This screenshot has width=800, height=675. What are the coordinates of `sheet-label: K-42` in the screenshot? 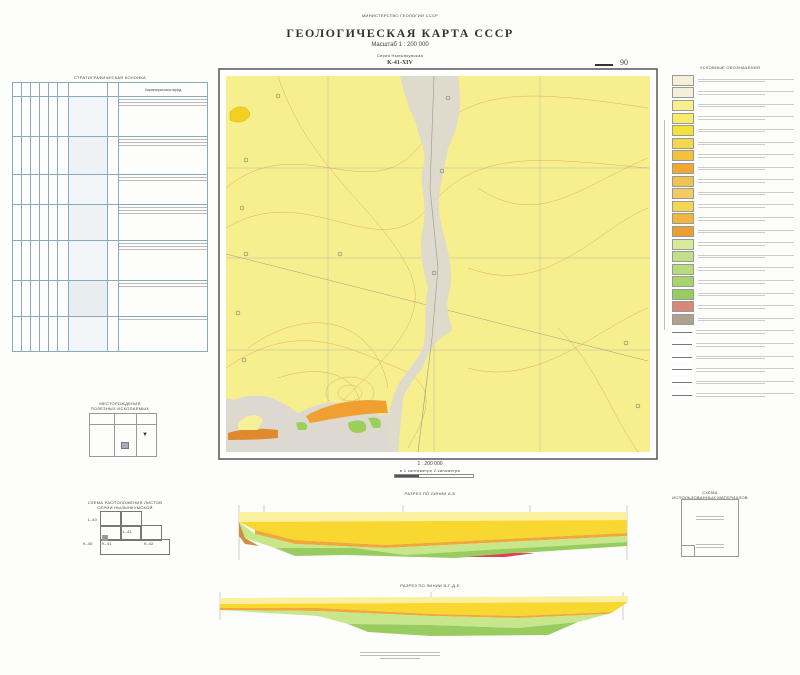 It's located at (149, 543).